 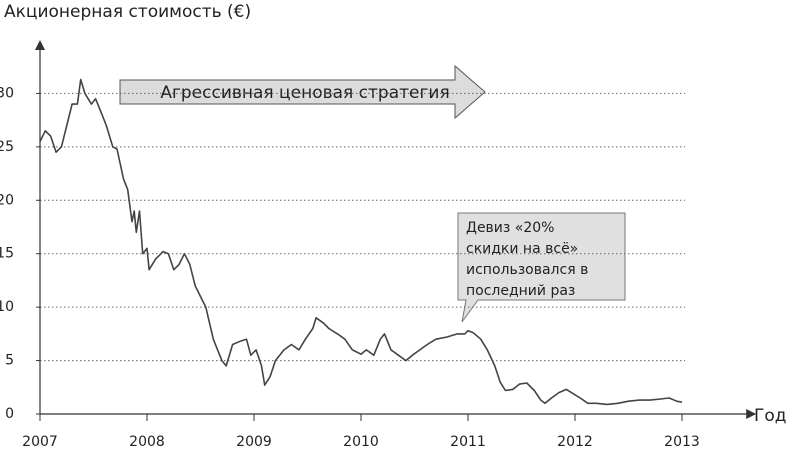 What do you see at coordinates (7, 307) in the screenshot?
I see `y-tick-label: 10` at bounding box center [7, 307].